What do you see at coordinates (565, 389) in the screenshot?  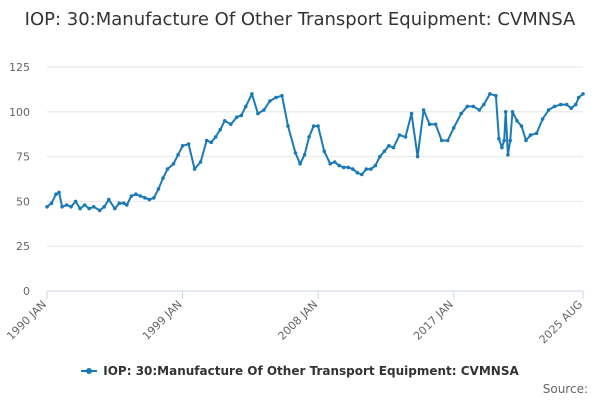 I see `source-credit: Source:` at bounding box center [565, 389].